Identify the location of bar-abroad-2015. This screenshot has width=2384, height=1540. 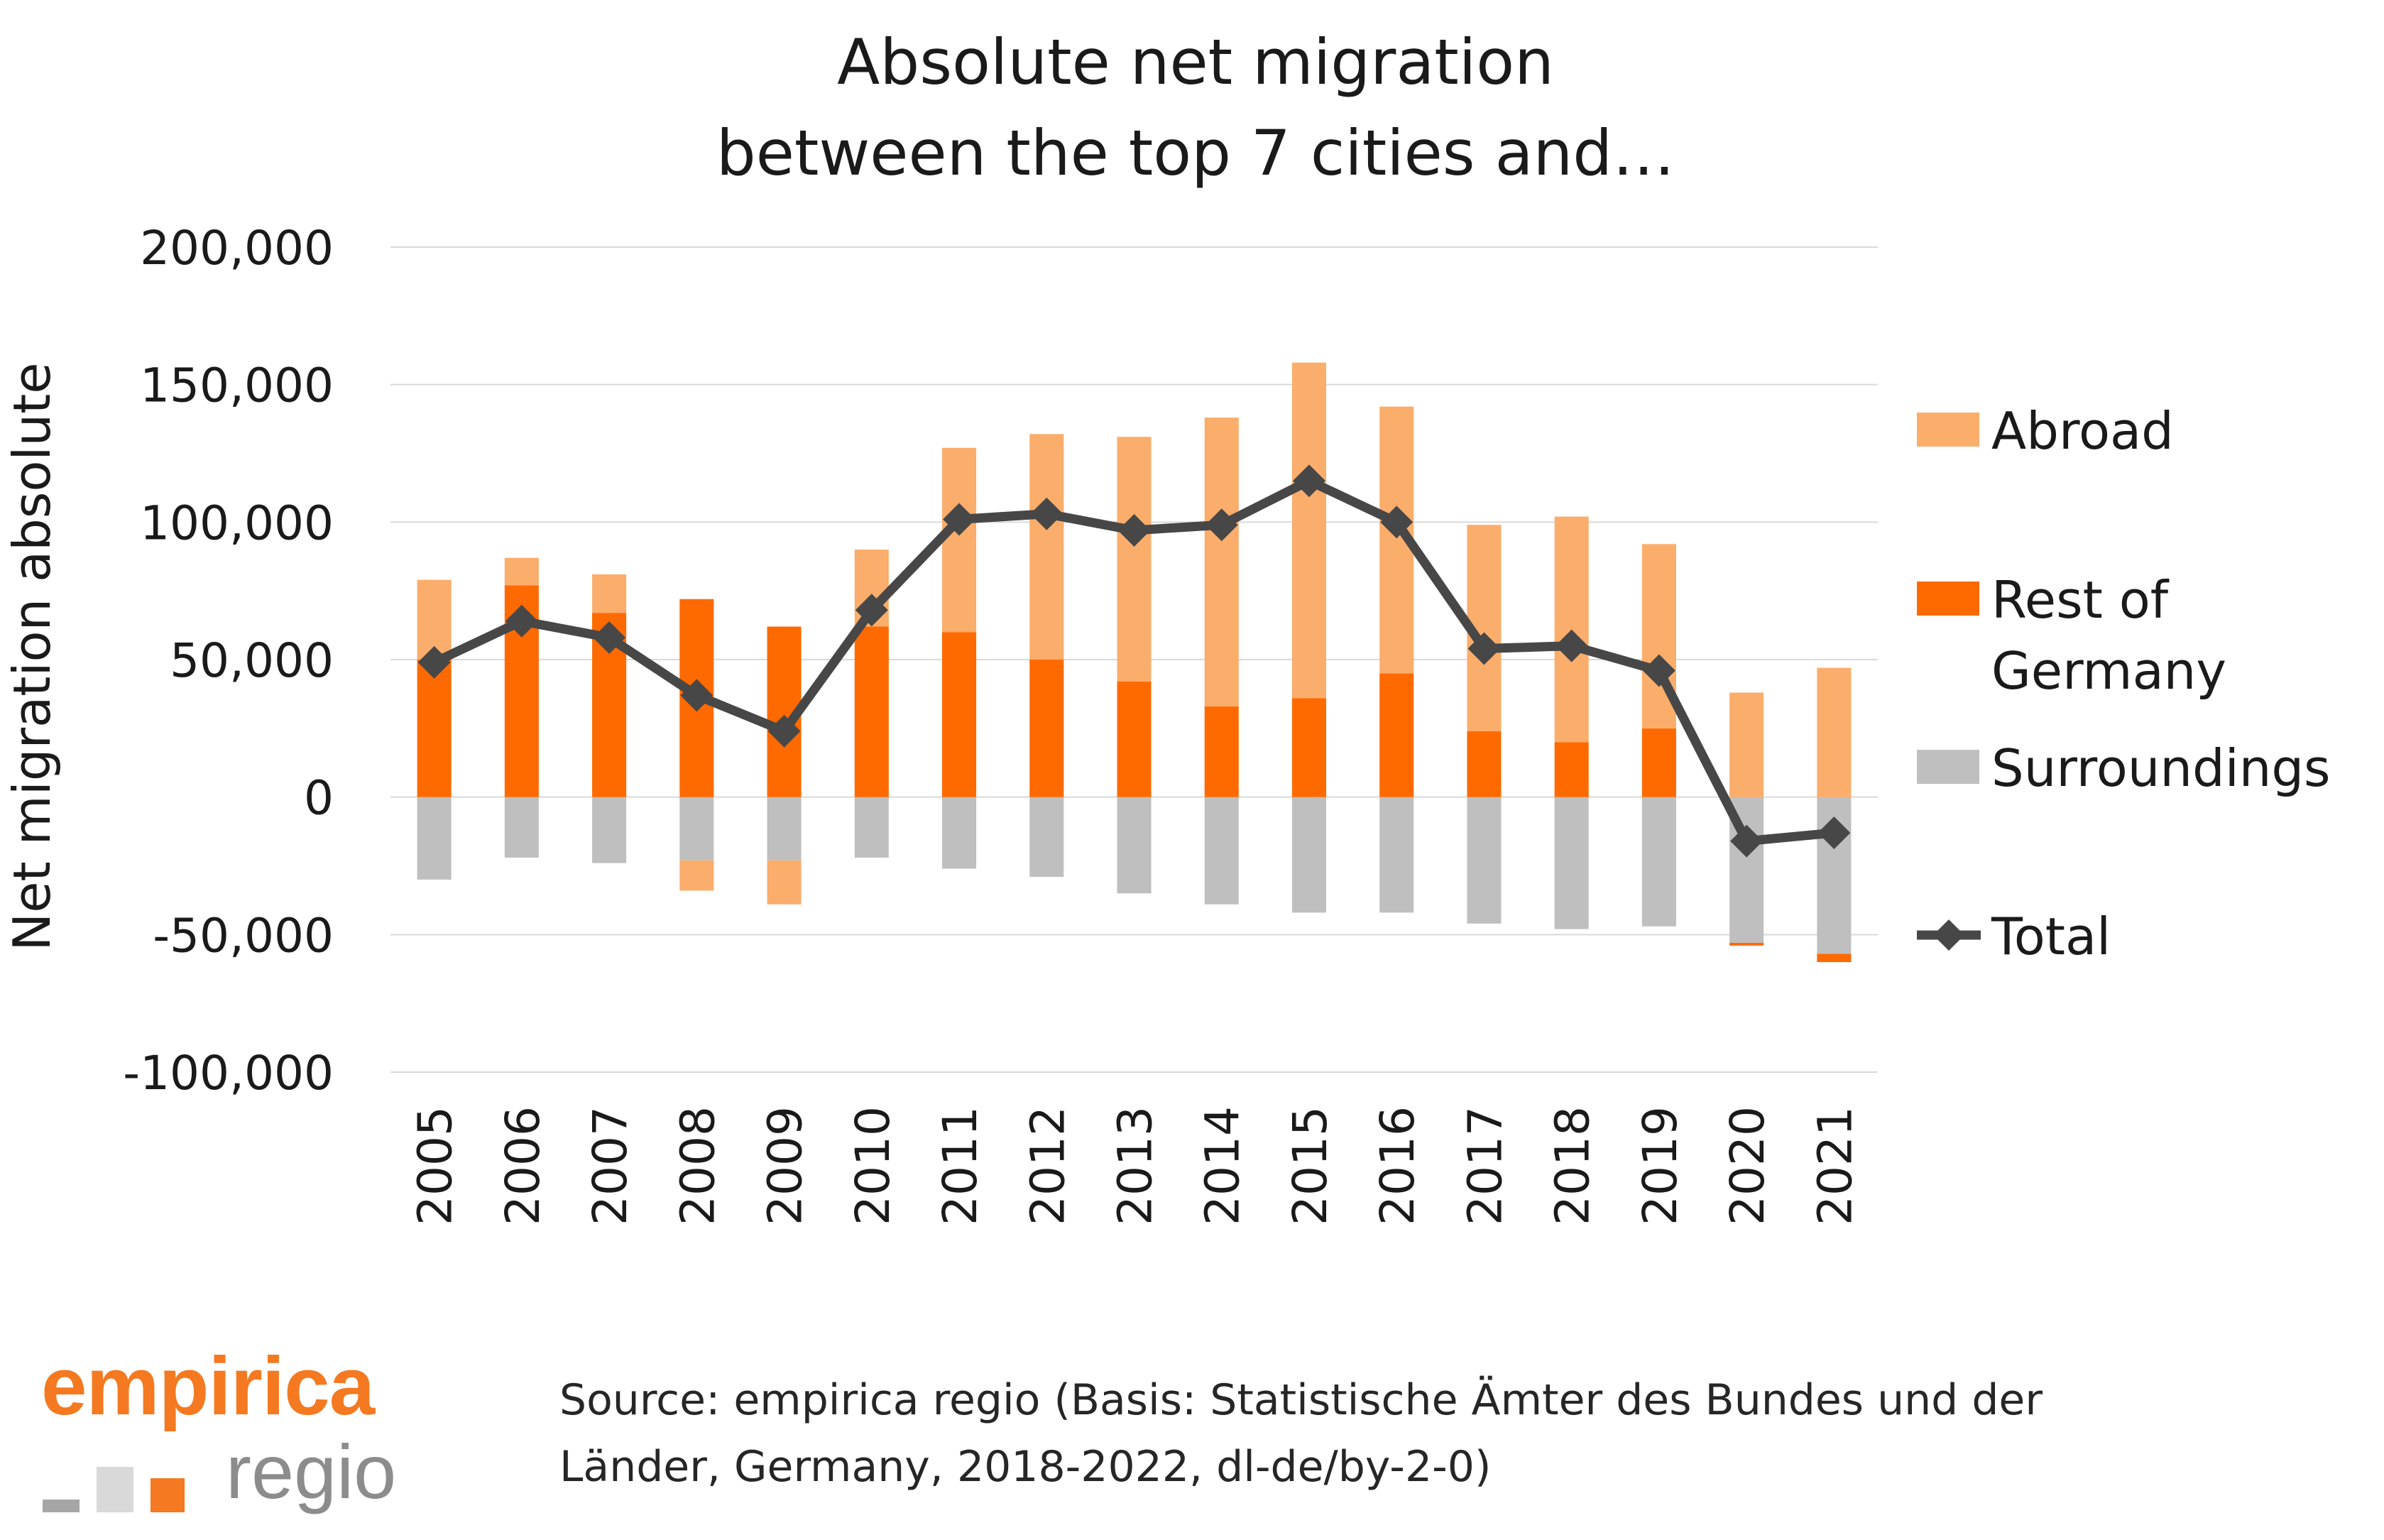
(1309, 530).